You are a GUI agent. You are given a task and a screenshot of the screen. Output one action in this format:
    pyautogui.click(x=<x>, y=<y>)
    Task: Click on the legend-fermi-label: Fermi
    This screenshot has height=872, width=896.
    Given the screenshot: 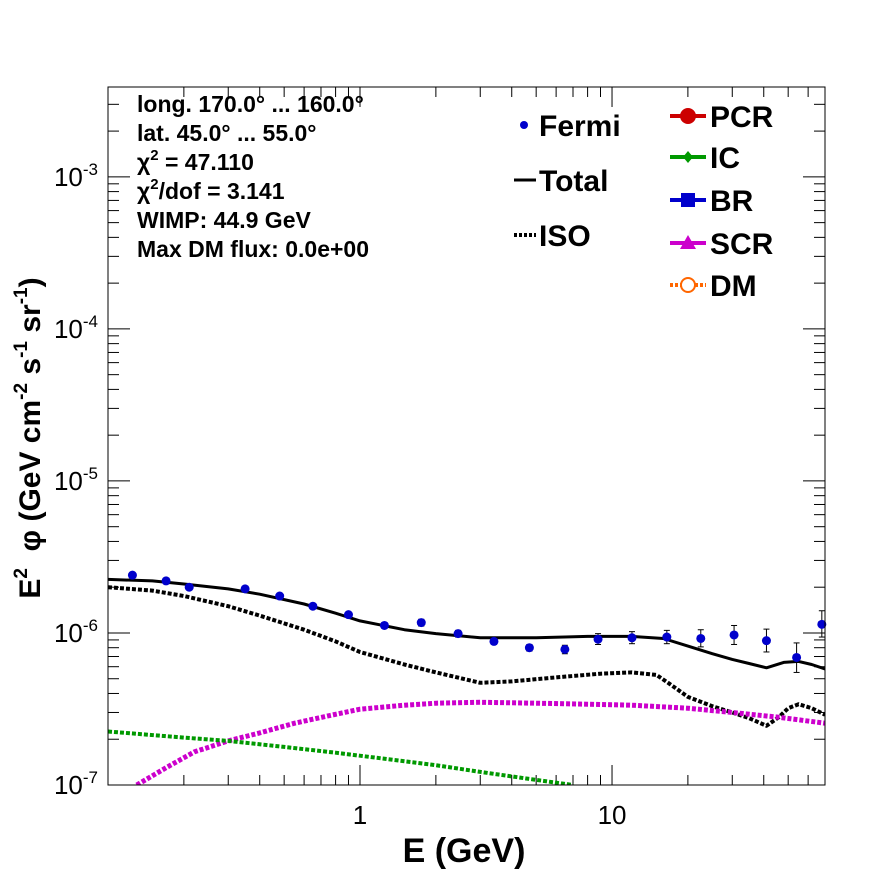 What is the action you would take?
    pyautogui.click(x=580, y=126)
    